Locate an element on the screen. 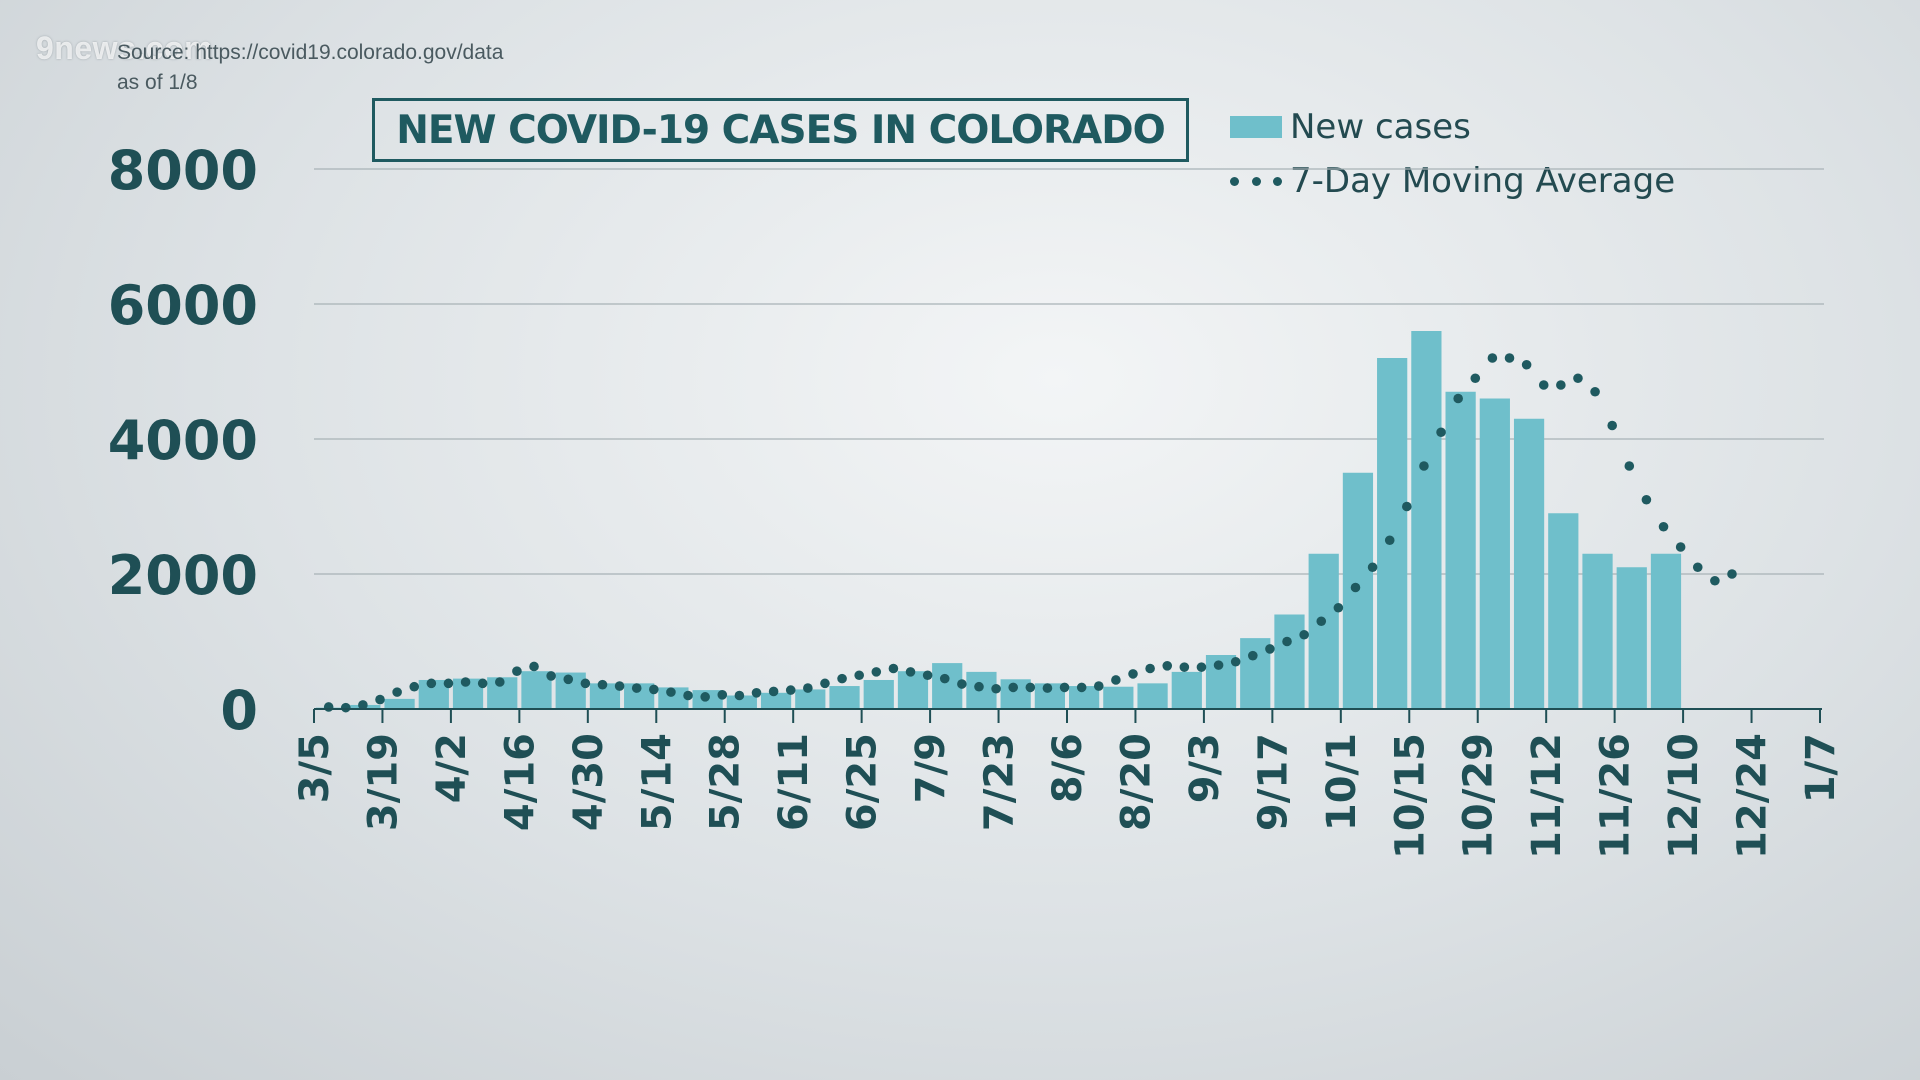 The height and width of the screenshot is (1080, 1920). x-tick-label: 5/14 is located at coordinates (657, 782).